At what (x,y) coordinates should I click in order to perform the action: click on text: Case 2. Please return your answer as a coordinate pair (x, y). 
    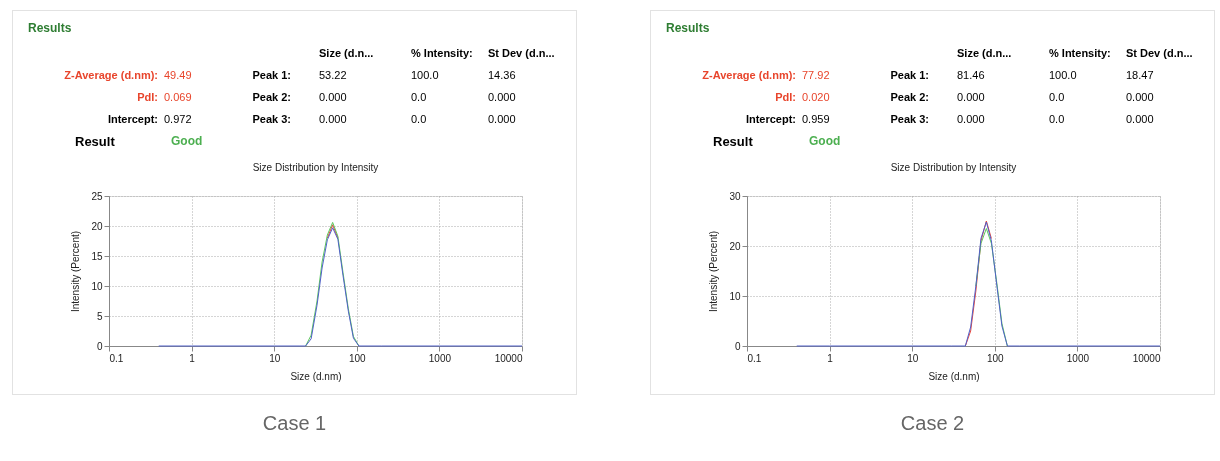
    Looking at the image, I should click on (932, 423).